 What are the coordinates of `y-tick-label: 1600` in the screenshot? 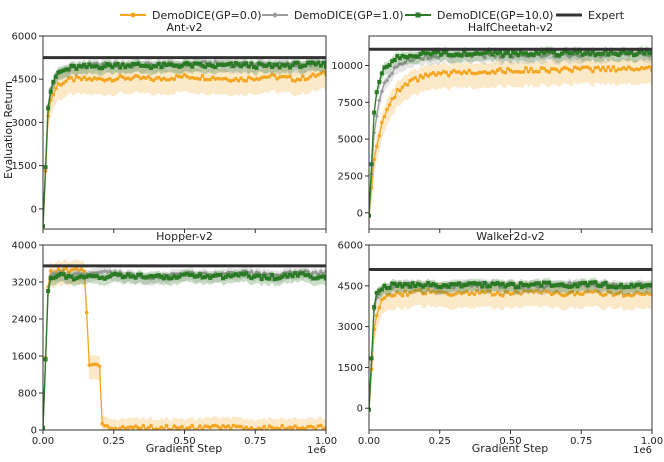 It's located at (24, 357).